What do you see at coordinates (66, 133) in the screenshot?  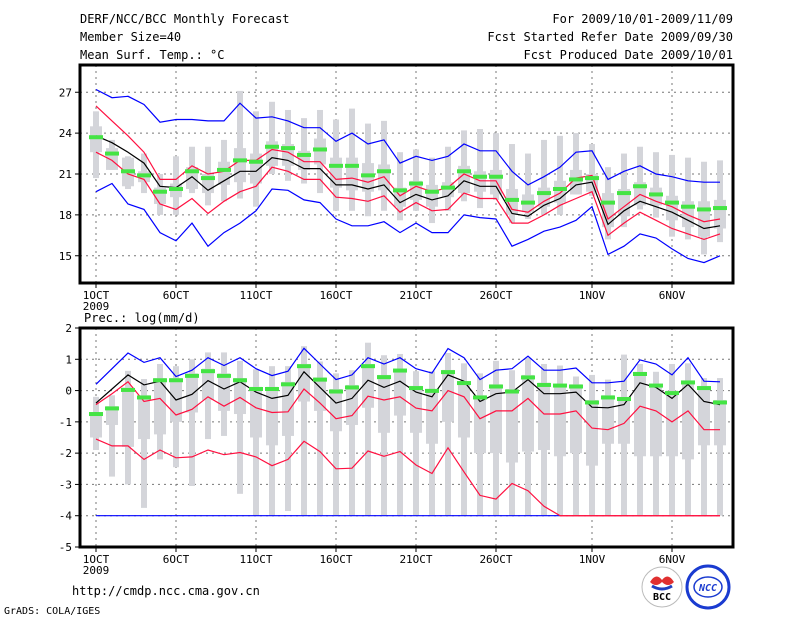 I see `y-tick-label: 24` at bounding box center [66, 133].